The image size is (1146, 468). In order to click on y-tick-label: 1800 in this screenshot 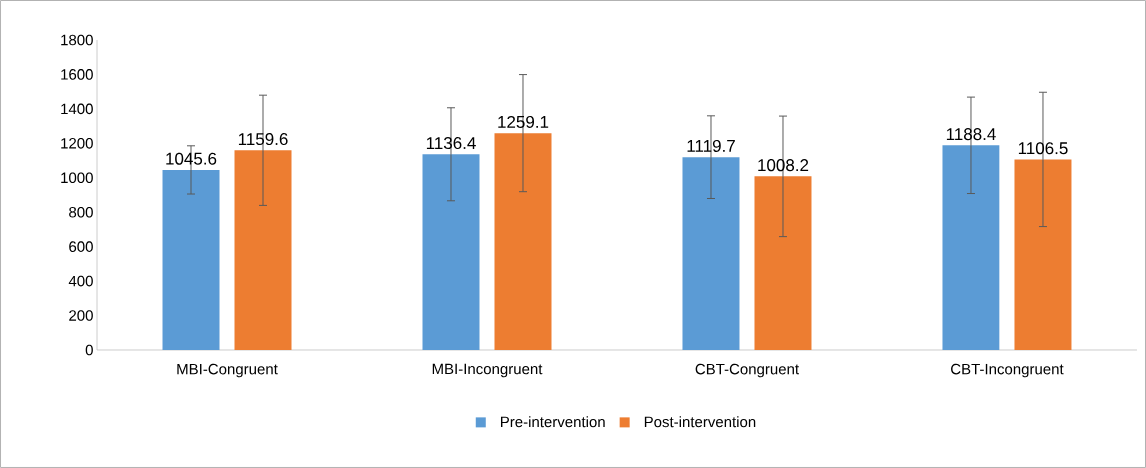, I will do `click(77, 40)`.